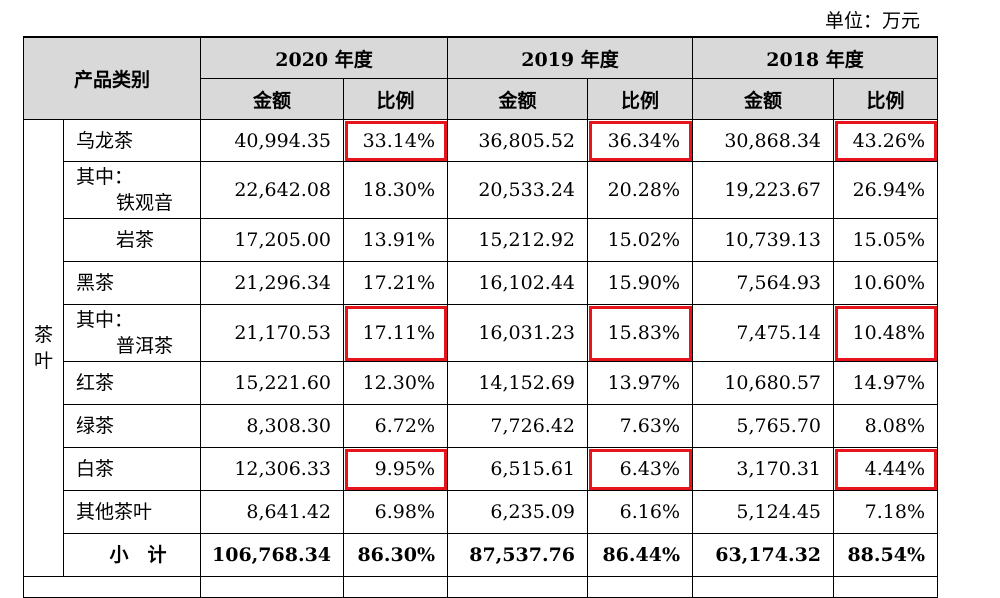 The width and height of the screenshot is (1000, 598). Describe the element at coordinates (886, 426) in the screenshot. I see `cell: 8.08%` at that location.